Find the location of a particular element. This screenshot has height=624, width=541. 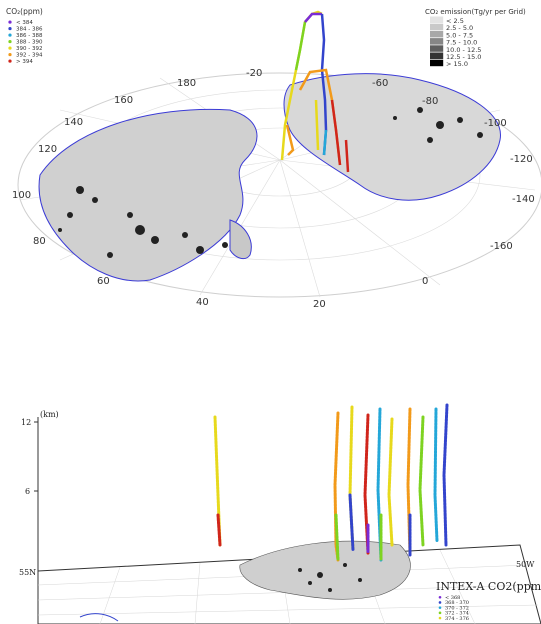

lat-label: 55N is located at coordinates (27, 572).